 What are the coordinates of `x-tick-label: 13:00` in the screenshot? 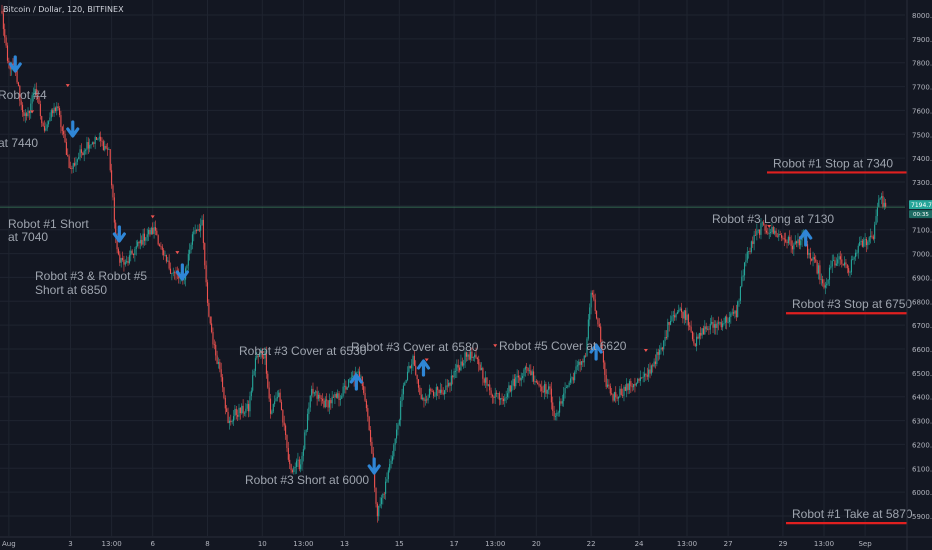 It's located at (303, 544).